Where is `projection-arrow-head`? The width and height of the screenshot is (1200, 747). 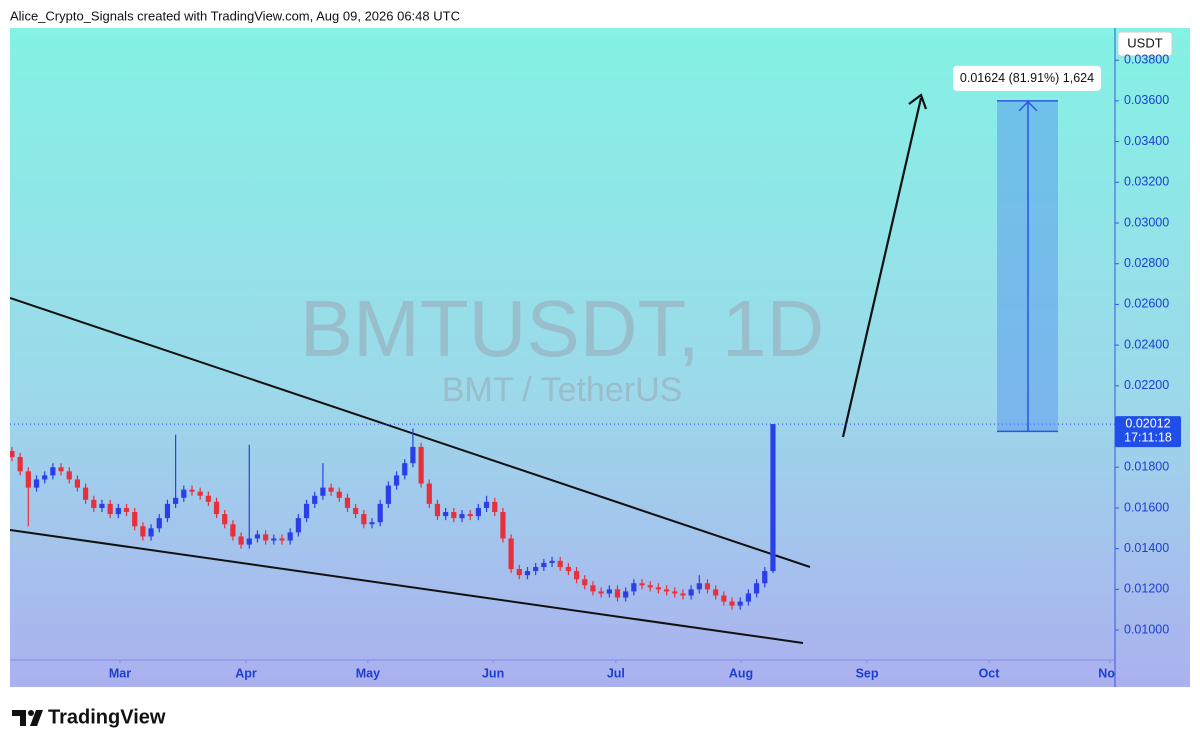
projection-arrow-head is located at coordinates (918, 101).